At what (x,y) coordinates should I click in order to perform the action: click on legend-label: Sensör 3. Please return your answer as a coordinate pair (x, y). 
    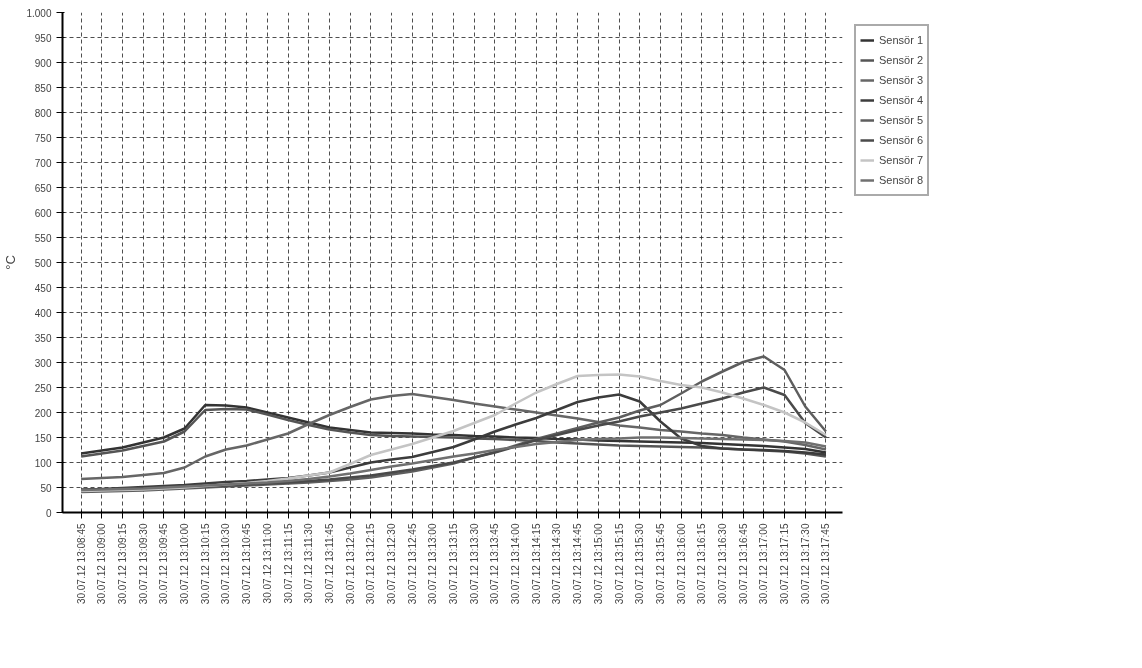
    Looking at the image, I should click on (901, 80).